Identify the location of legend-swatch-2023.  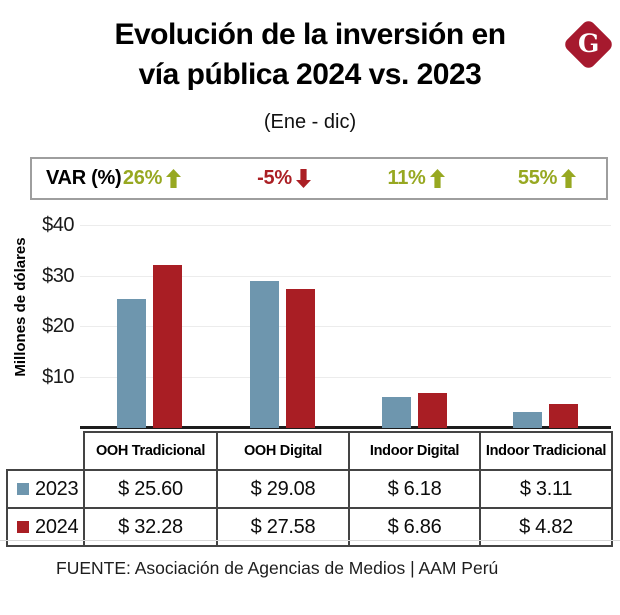
(23, 489).